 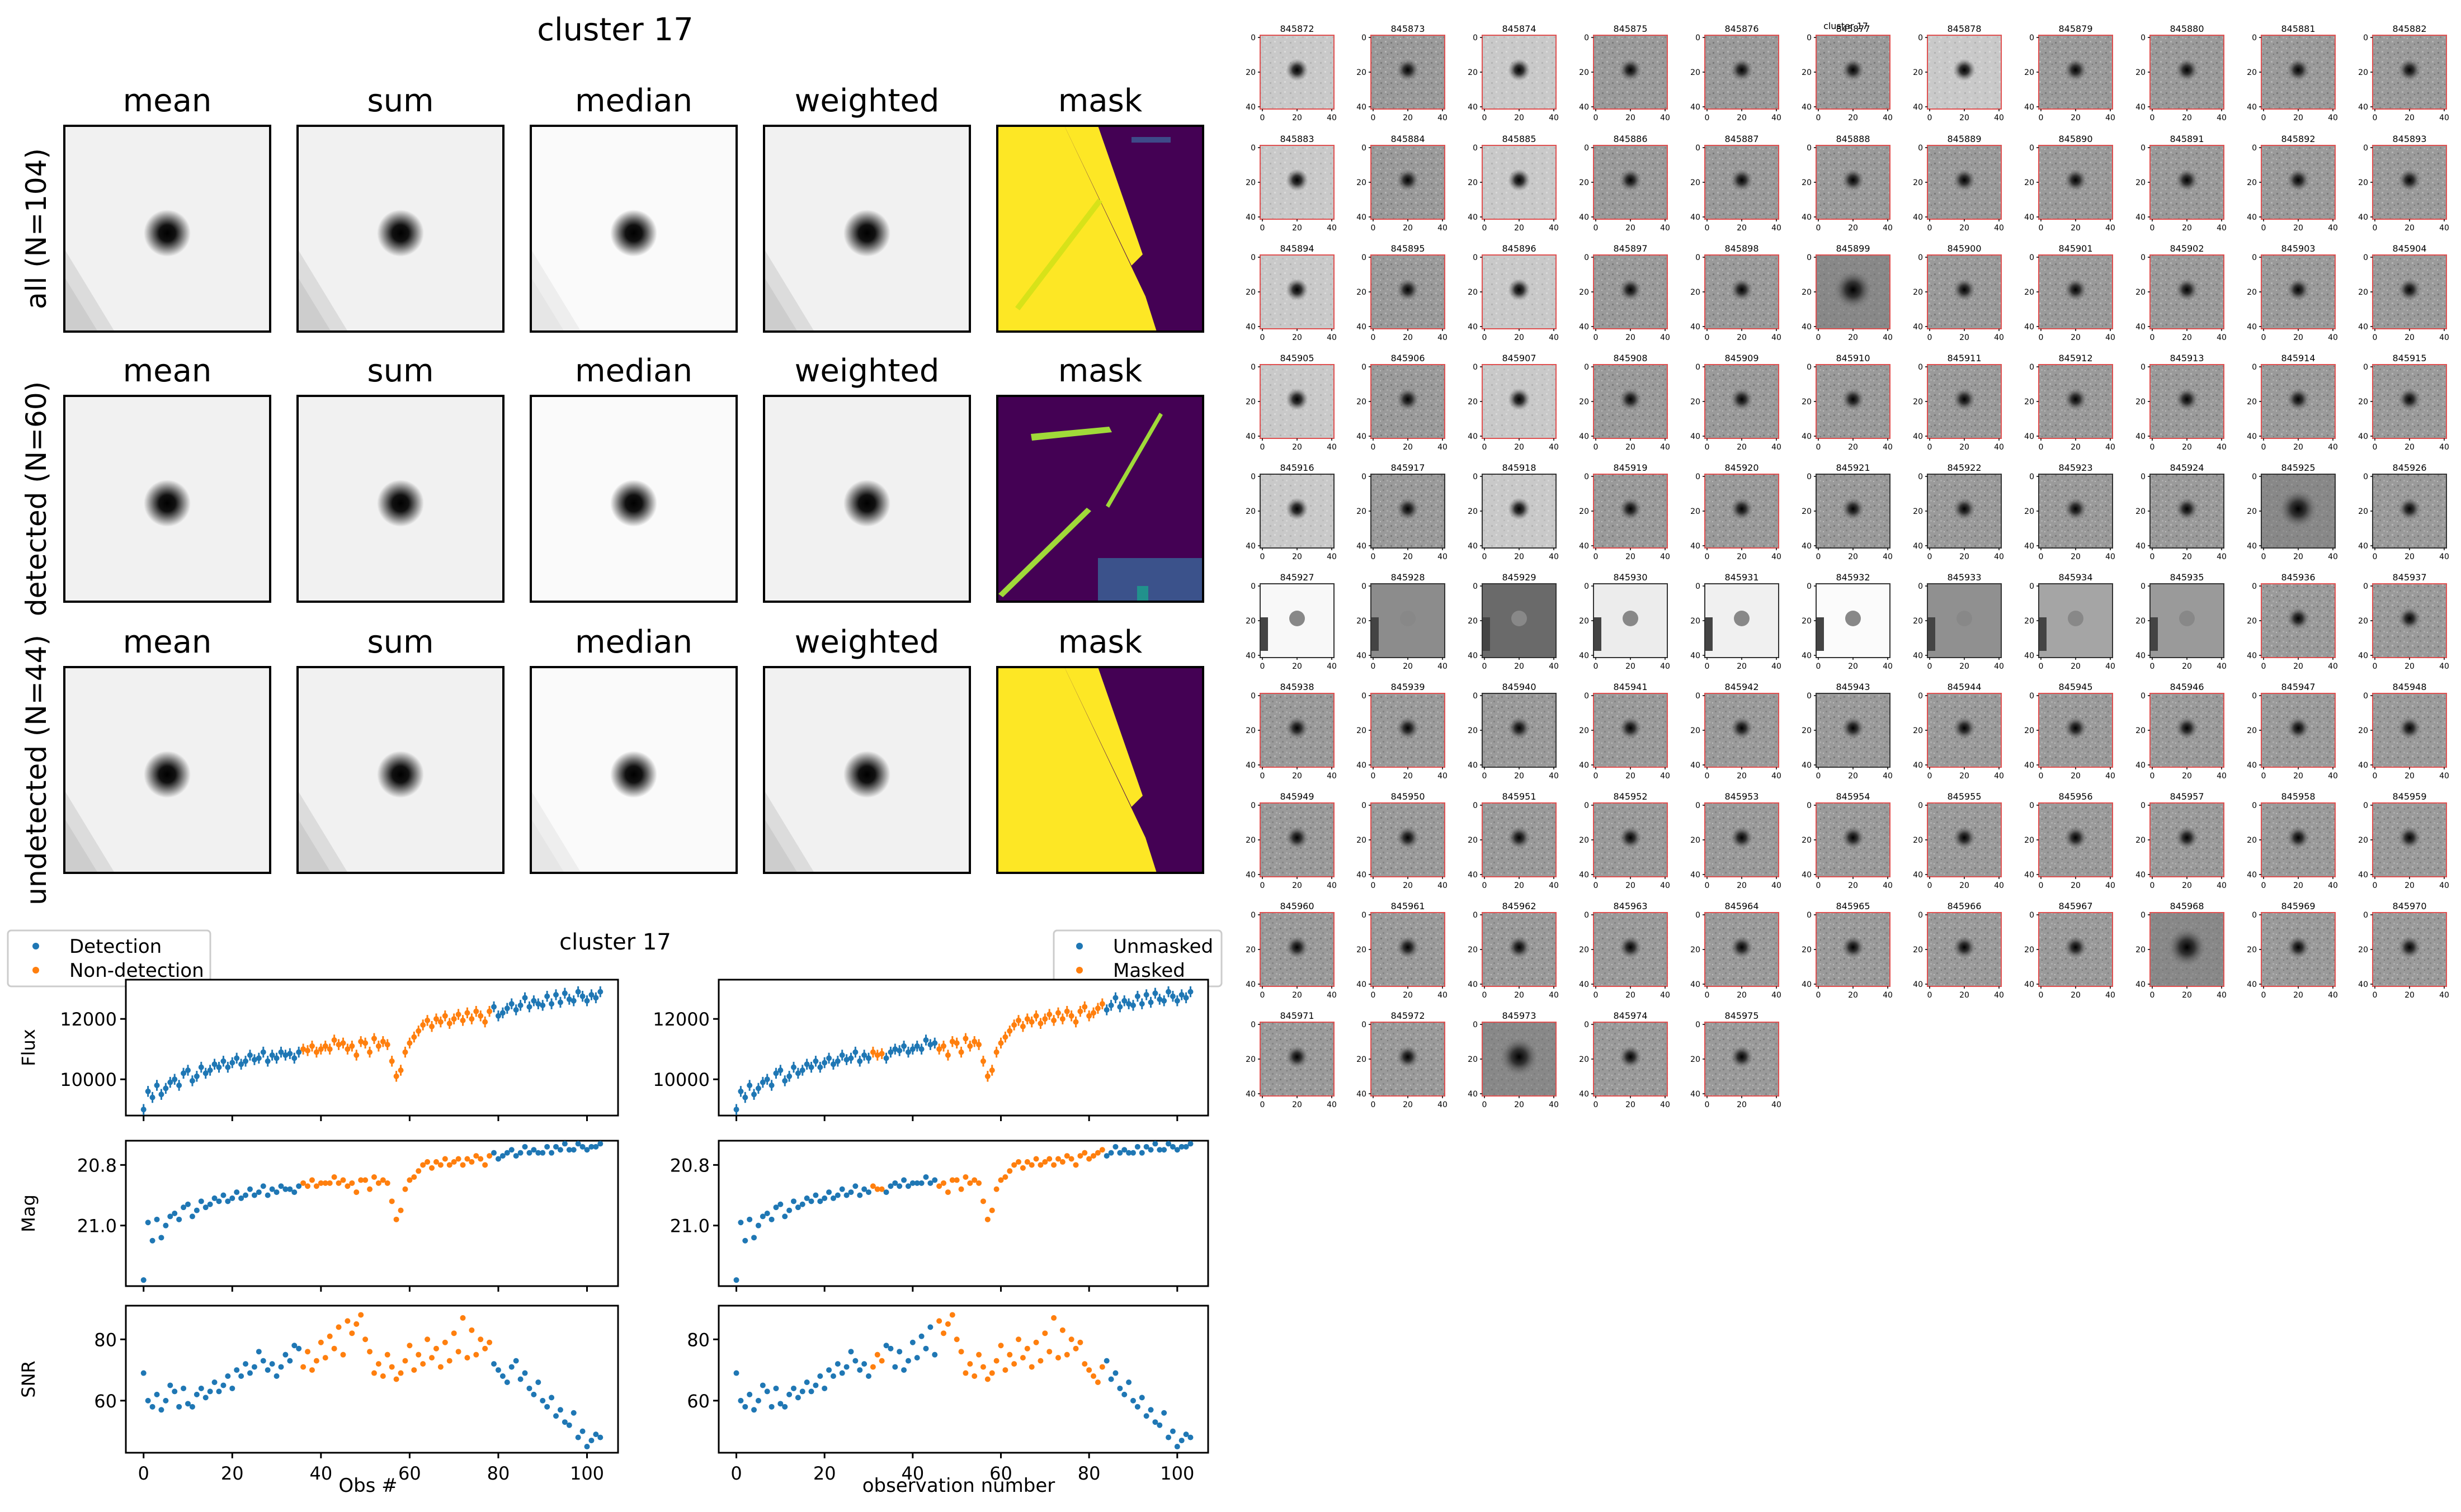 I want to click on cutout-id: 845878, so click(x=1964, y=28).